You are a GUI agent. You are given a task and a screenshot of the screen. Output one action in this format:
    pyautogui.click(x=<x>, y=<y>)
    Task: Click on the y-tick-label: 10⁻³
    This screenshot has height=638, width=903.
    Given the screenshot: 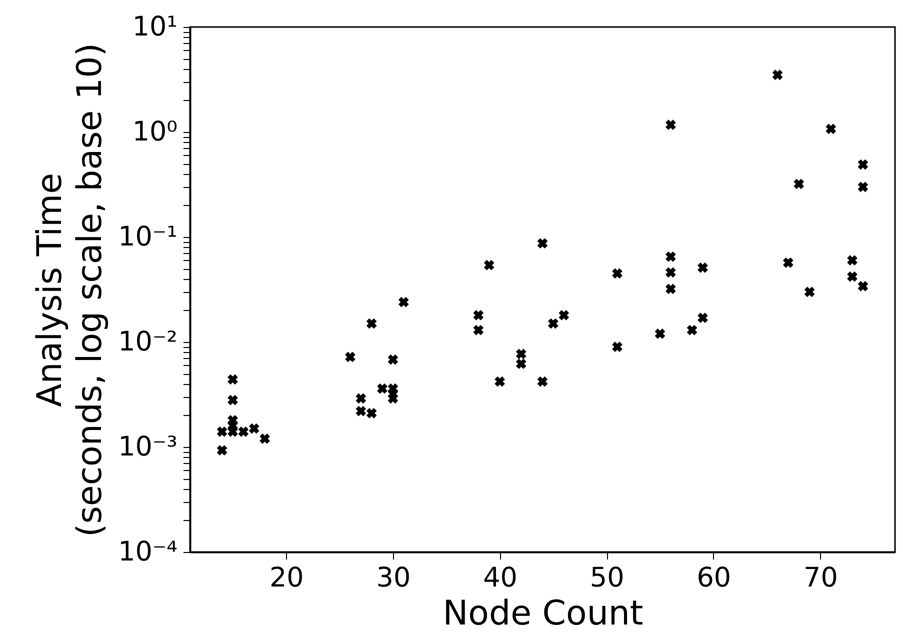 What is the action you would take?
    pyautogui.click(x=148, y=447)
    